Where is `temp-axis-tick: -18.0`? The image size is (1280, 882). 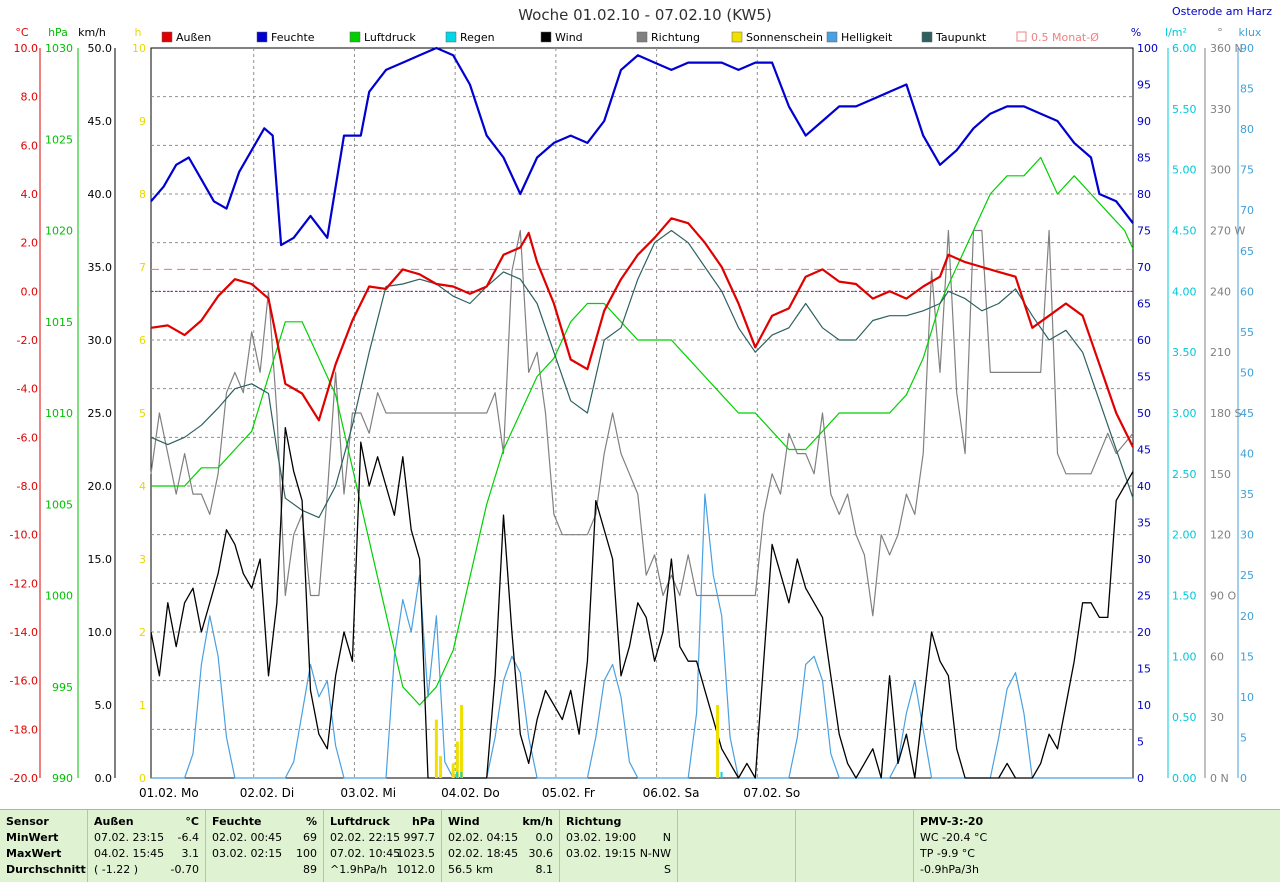
temp-axis-tick: -18.0 is located at coordinates (24, 729).